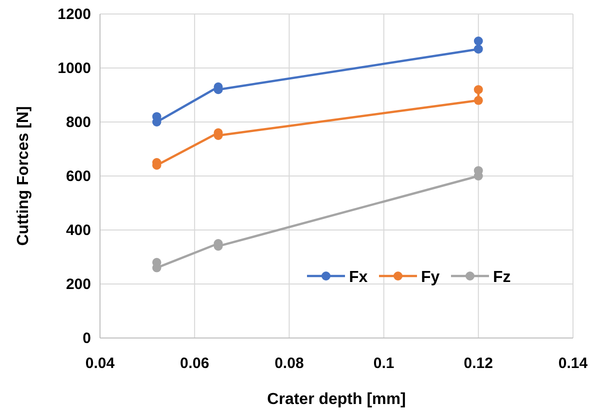 Image resolution: width=606 pixels, height=416 pixels. What do you see at coordinates (289, 363) in the screenshot?
I see `x-tick-label: 0.08` at bounding box center [289, 363].